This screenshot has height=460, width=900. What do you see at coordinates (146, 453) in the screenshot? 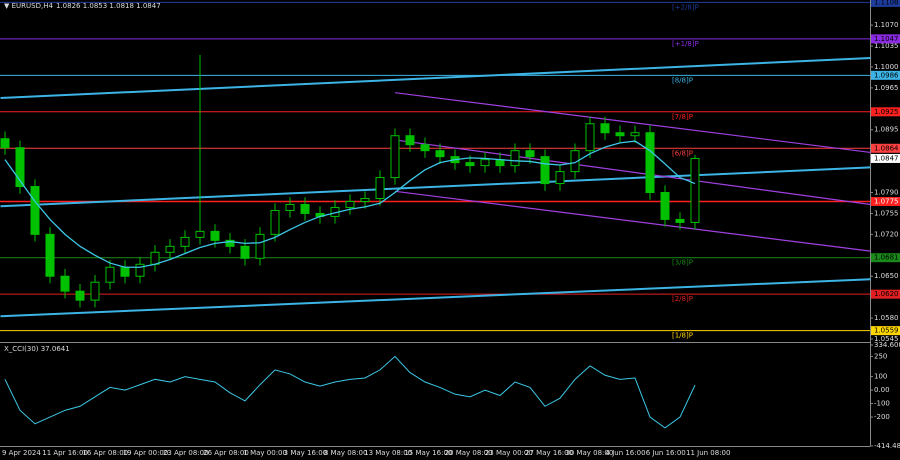
I see `x-tick-label: 19 Apr 00:00` at bounding box center [146, 453].